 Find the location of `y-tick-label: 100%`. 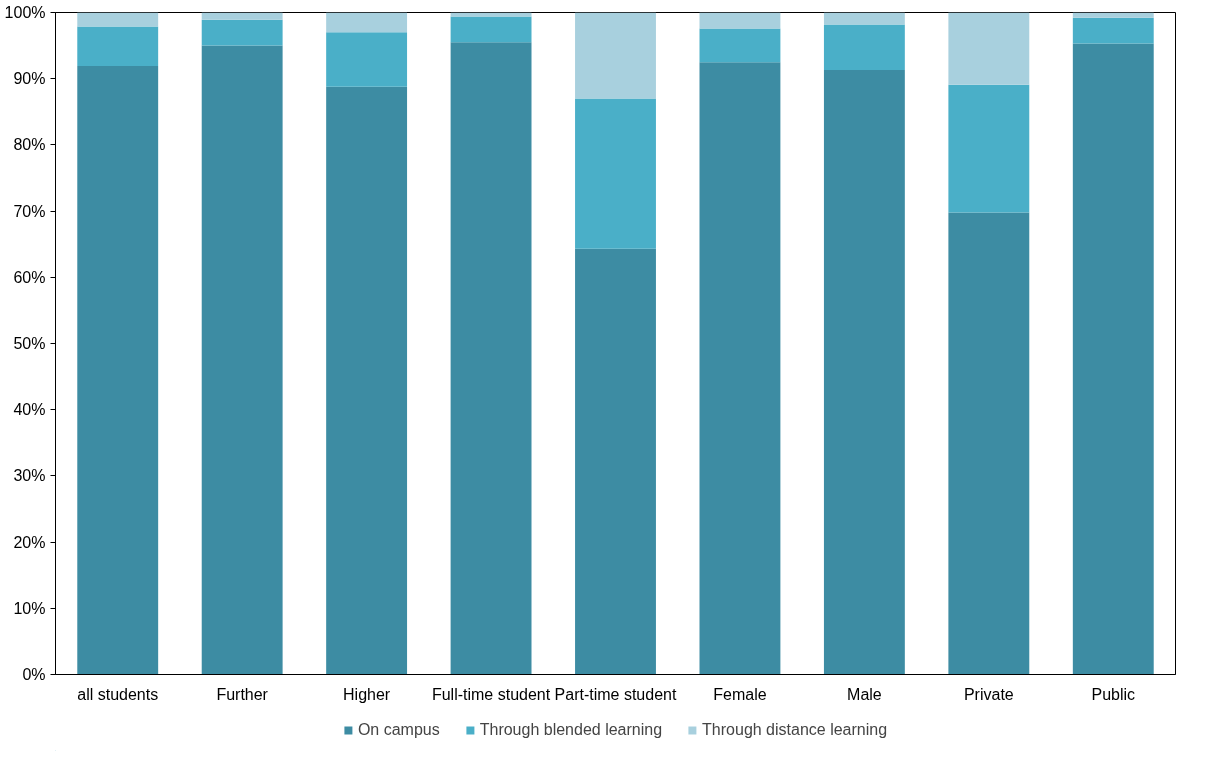

y-tick-label: 100% is located at coordinates (25, 12).